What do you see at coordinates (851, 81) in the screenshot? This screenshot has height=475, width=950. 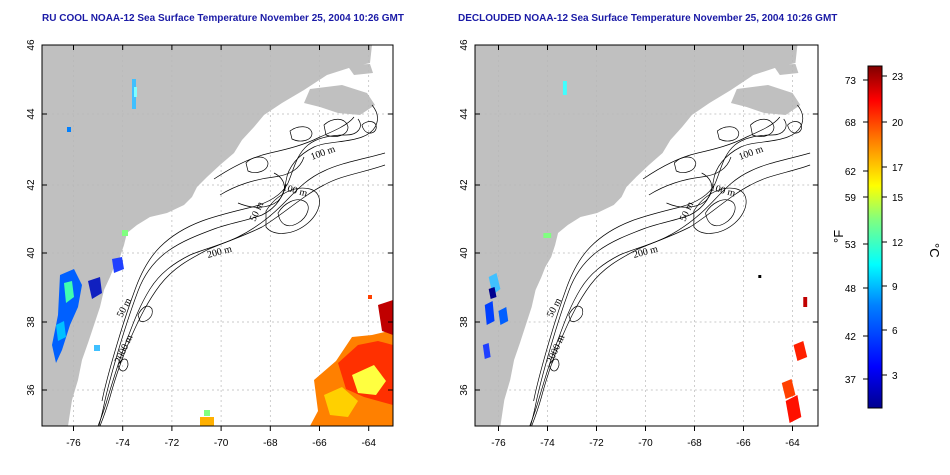 I see `fahrenheit-tick-label: 73` at bounding box center [851, 81].